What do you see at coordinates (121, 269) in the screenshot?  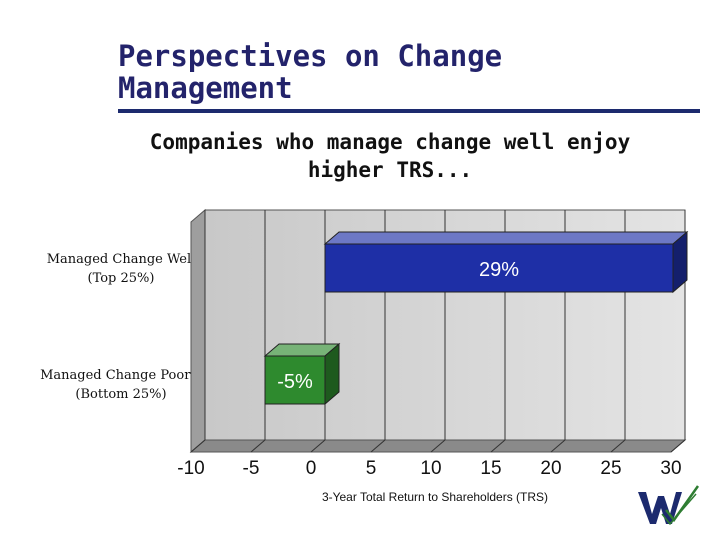 I see `category-label-managed-well: Managed Change Well (Top 25%)` at bounding box center [121, 269].